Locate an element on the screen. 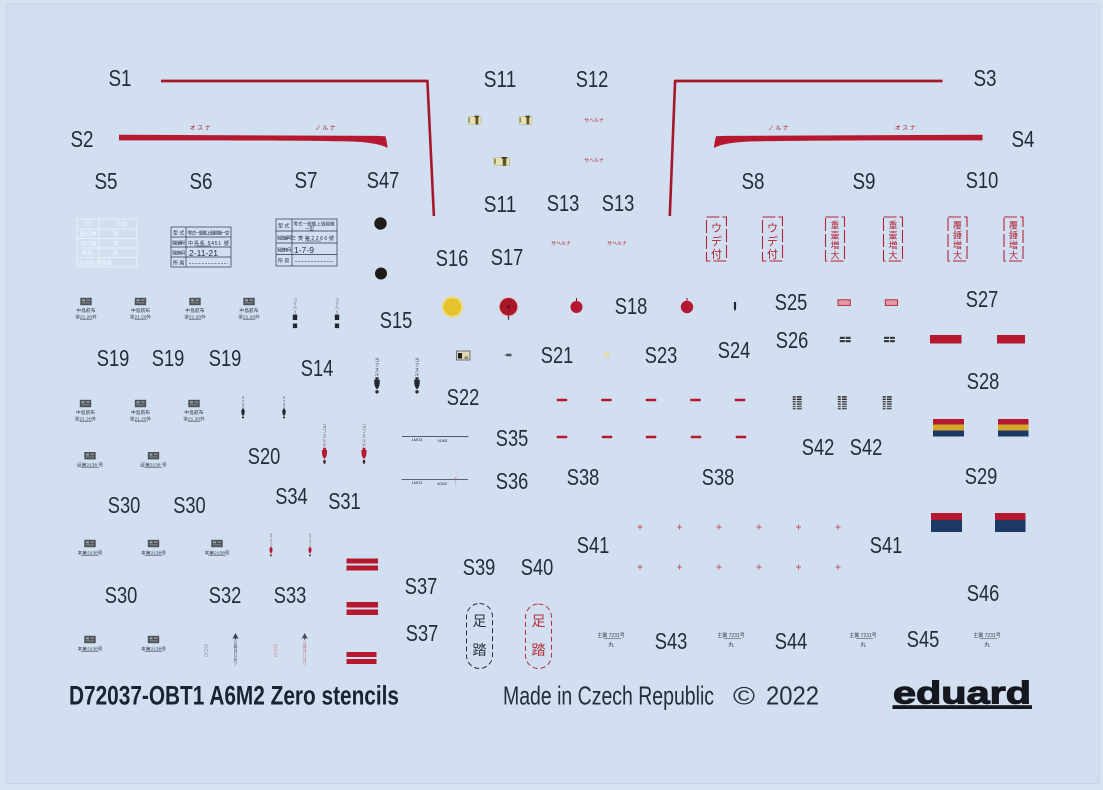 This screenshot has width=1103, height=790. svg-text: S14 is located at coordinates (317, 368).